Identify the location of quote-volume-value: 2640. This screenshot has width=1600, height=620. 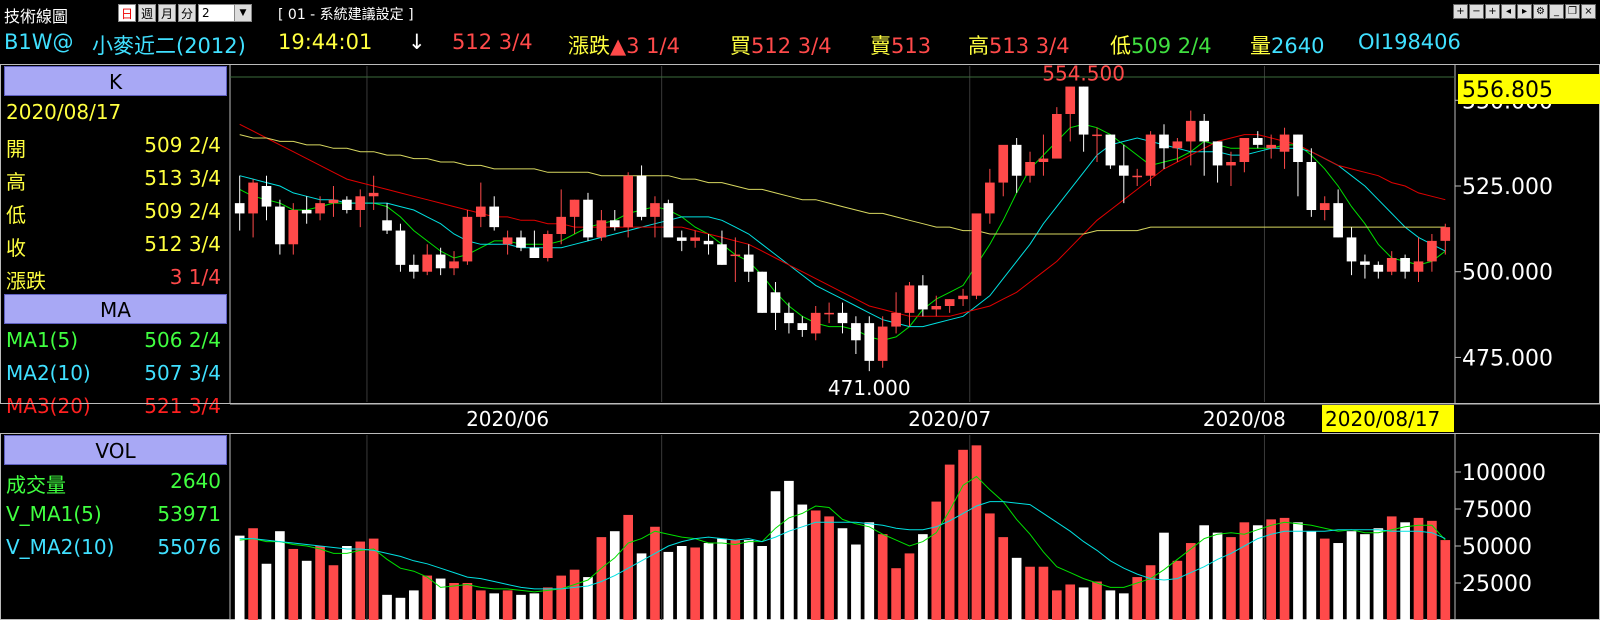
(1298, 46).